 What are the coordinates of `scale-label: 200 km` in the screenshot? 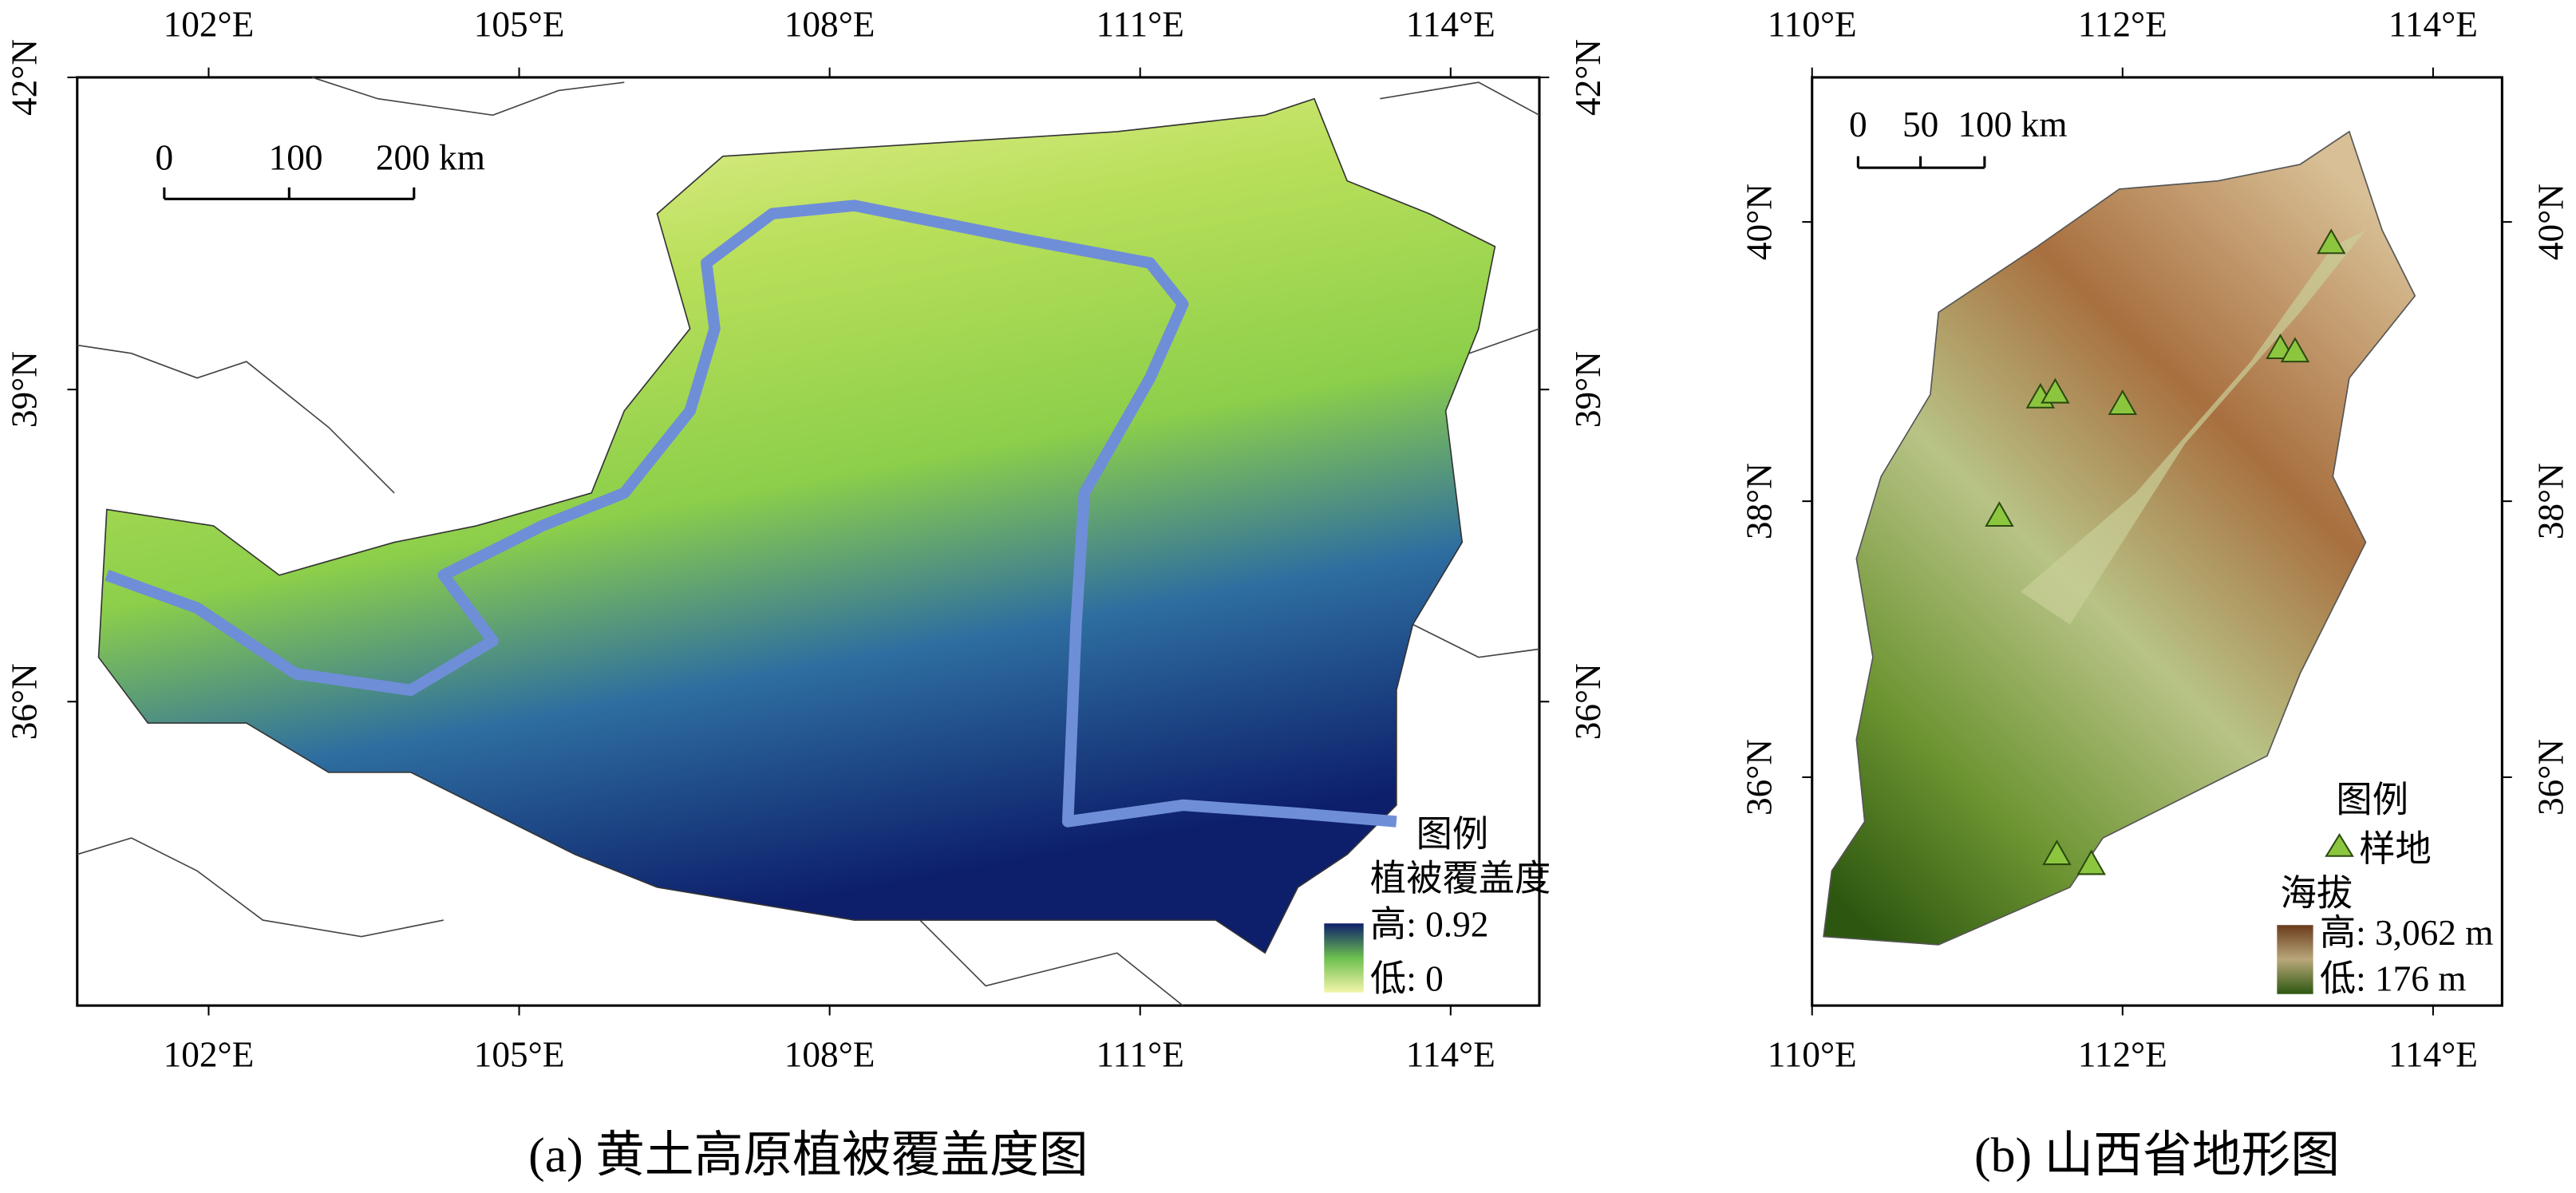 It's located at (430, 157).